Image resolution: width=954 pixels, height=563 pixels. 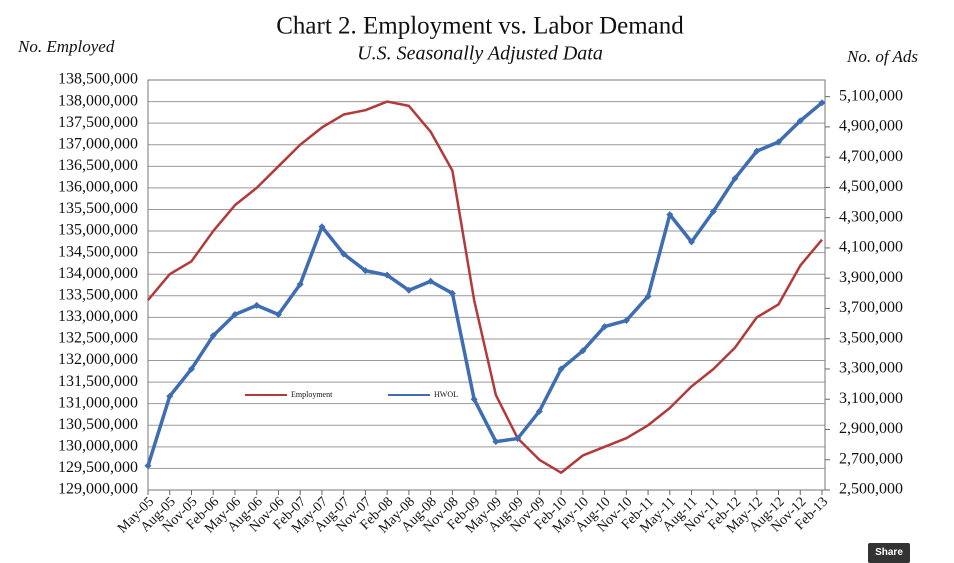 What do you see at coordinates (871, 95) in the screenshot?
I see `y2-tick-label: 5,100,000` at bounding box center [871, 95].